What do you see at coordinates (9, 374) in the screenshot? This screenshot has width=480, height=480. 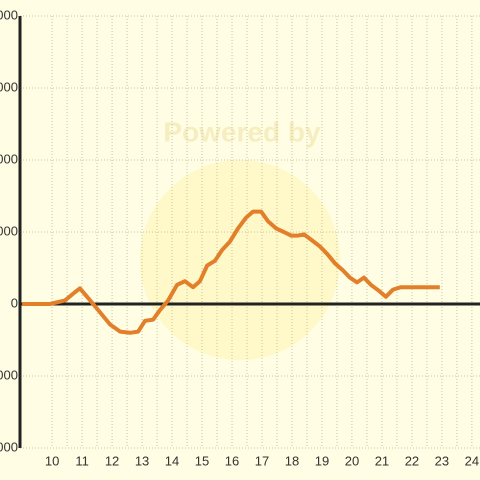 I see `y-tick-label: -3,000` at bounding box center [9, 374].